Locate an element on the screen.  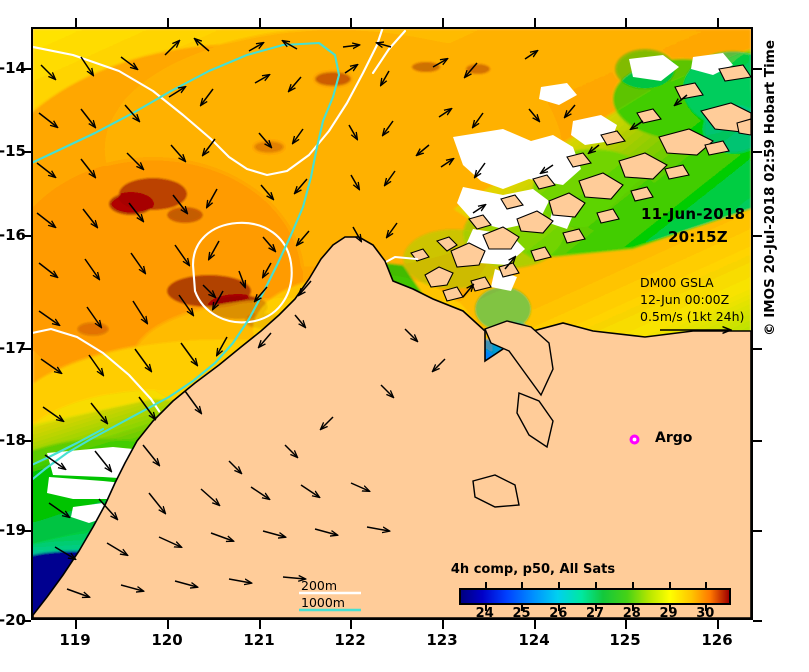
x-tick-label-119: 119 is located at coordinates (75, 640).